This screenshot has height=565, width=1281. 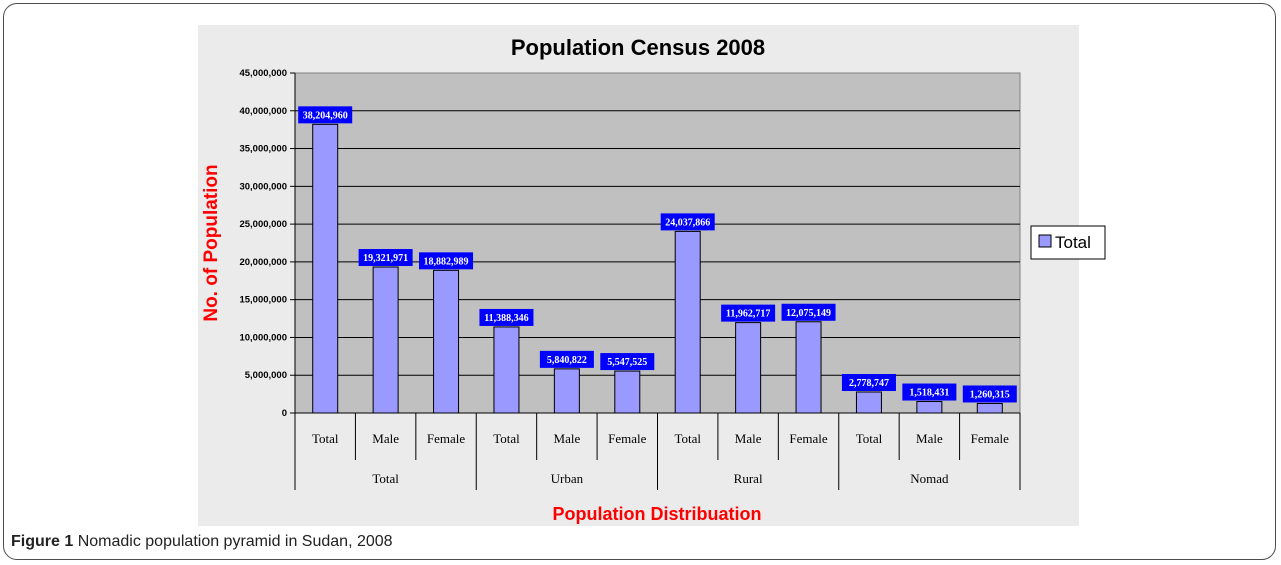 What do you see at coordinates (263, 337) in the screenshot?
I see `y-tick-label: 10,000,000` at bounding box center [263, 337].